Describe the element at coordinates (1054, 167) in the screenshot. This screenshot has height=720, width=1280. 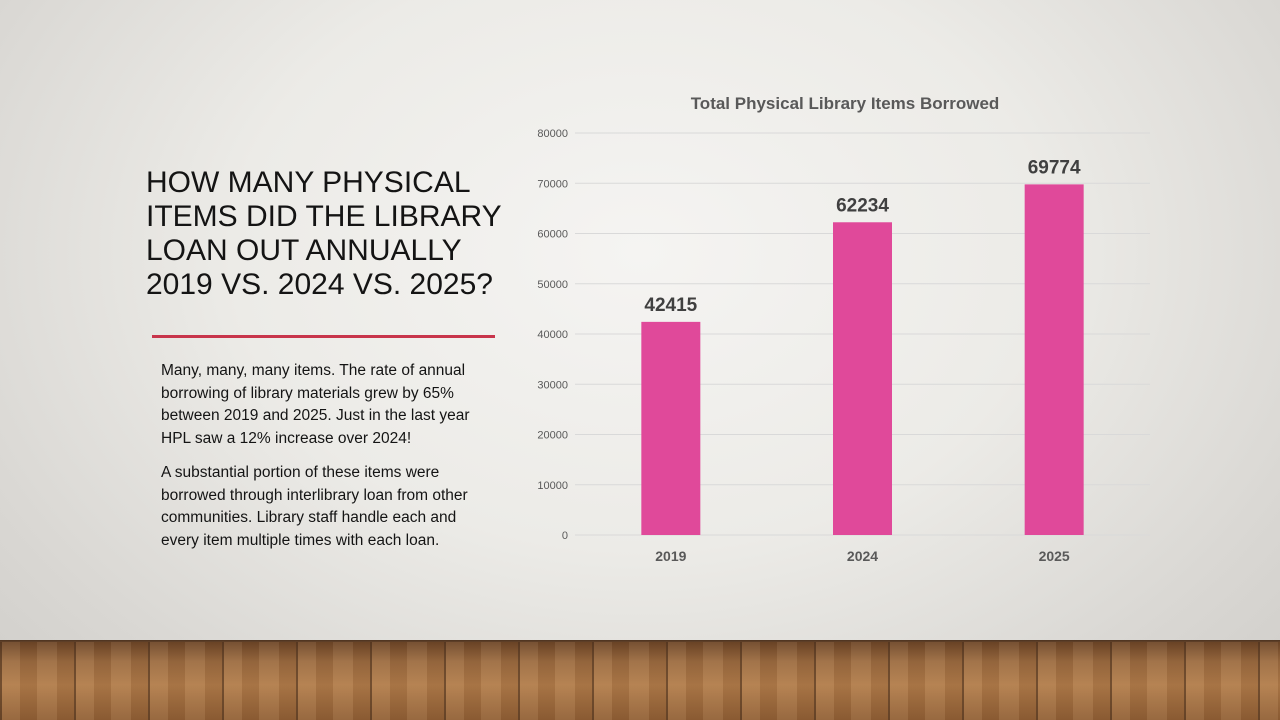
I see `data-label: 69774` at that location.